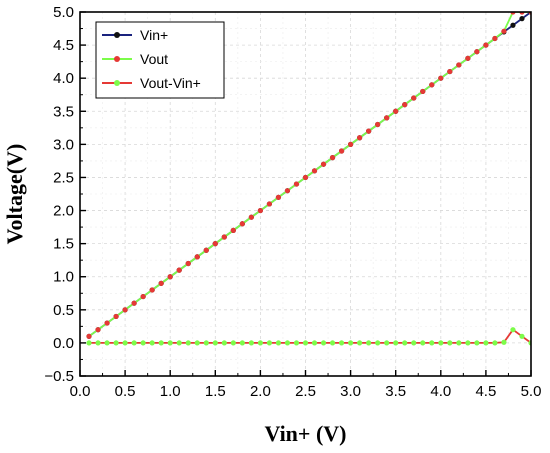 The width and height of the screenshot is (550, 453). I want to click on x-tick-label: 1.5, so click(215, 391).